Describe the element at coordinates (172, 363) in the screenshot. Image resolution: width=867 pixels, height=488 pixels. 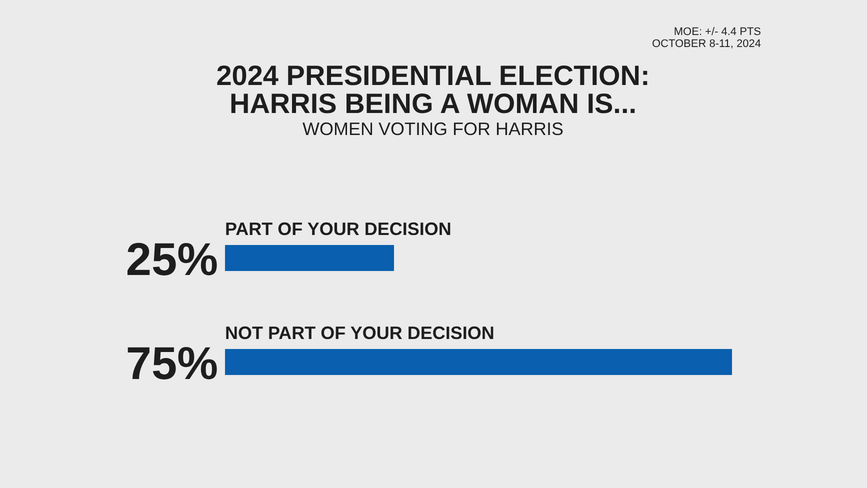
I see `data-label: 75%` at that location.